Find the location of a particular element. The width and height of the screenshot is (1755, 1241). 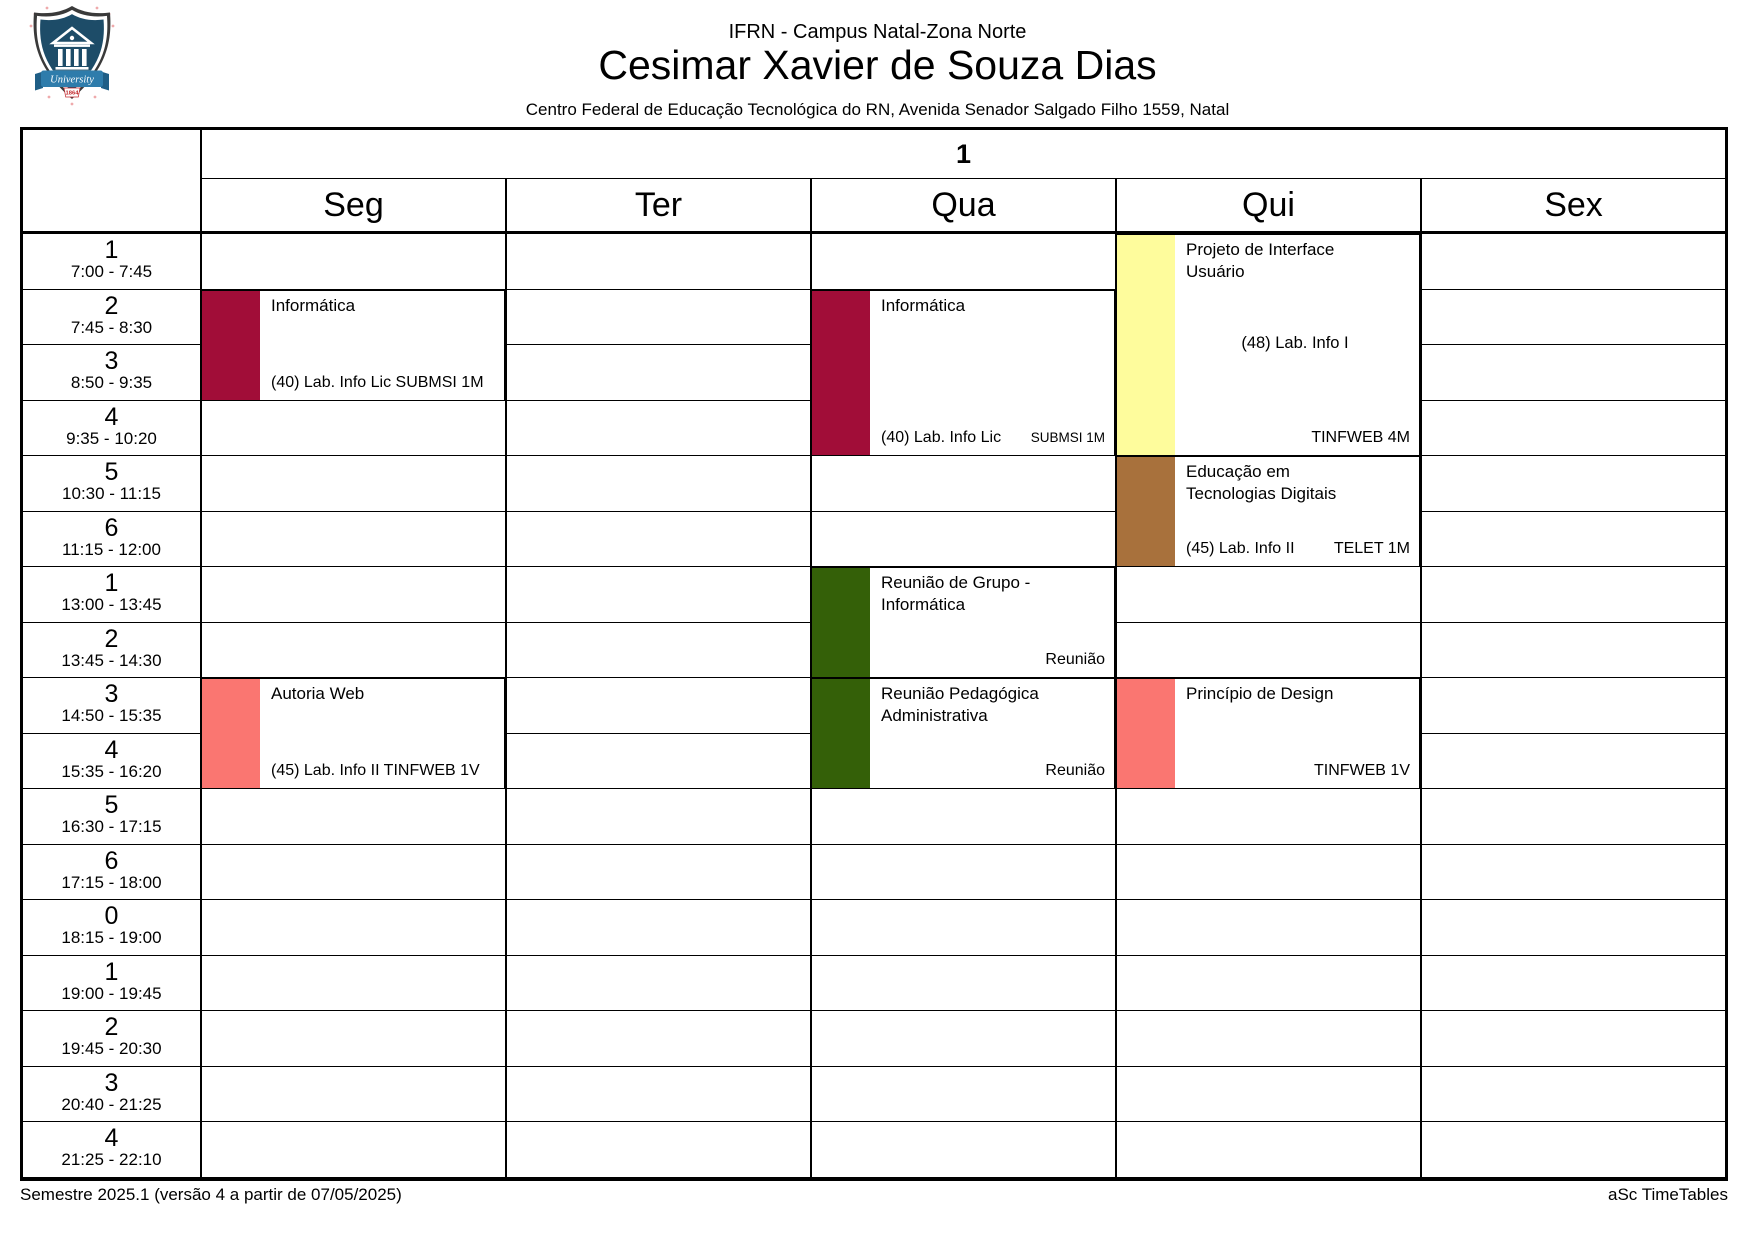

day-header-qui: Qui is located at coordinates (1267, 205).